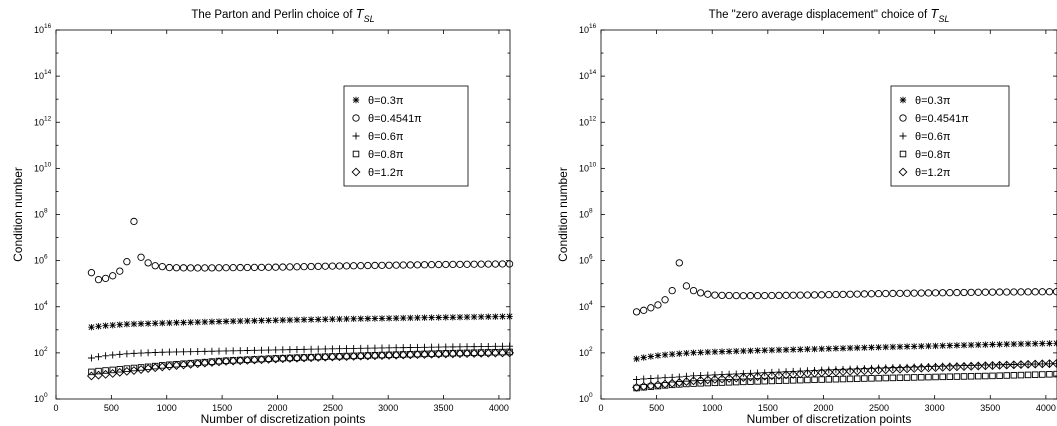  I want to click on x-tick-label: 1000, so click(167, 408).